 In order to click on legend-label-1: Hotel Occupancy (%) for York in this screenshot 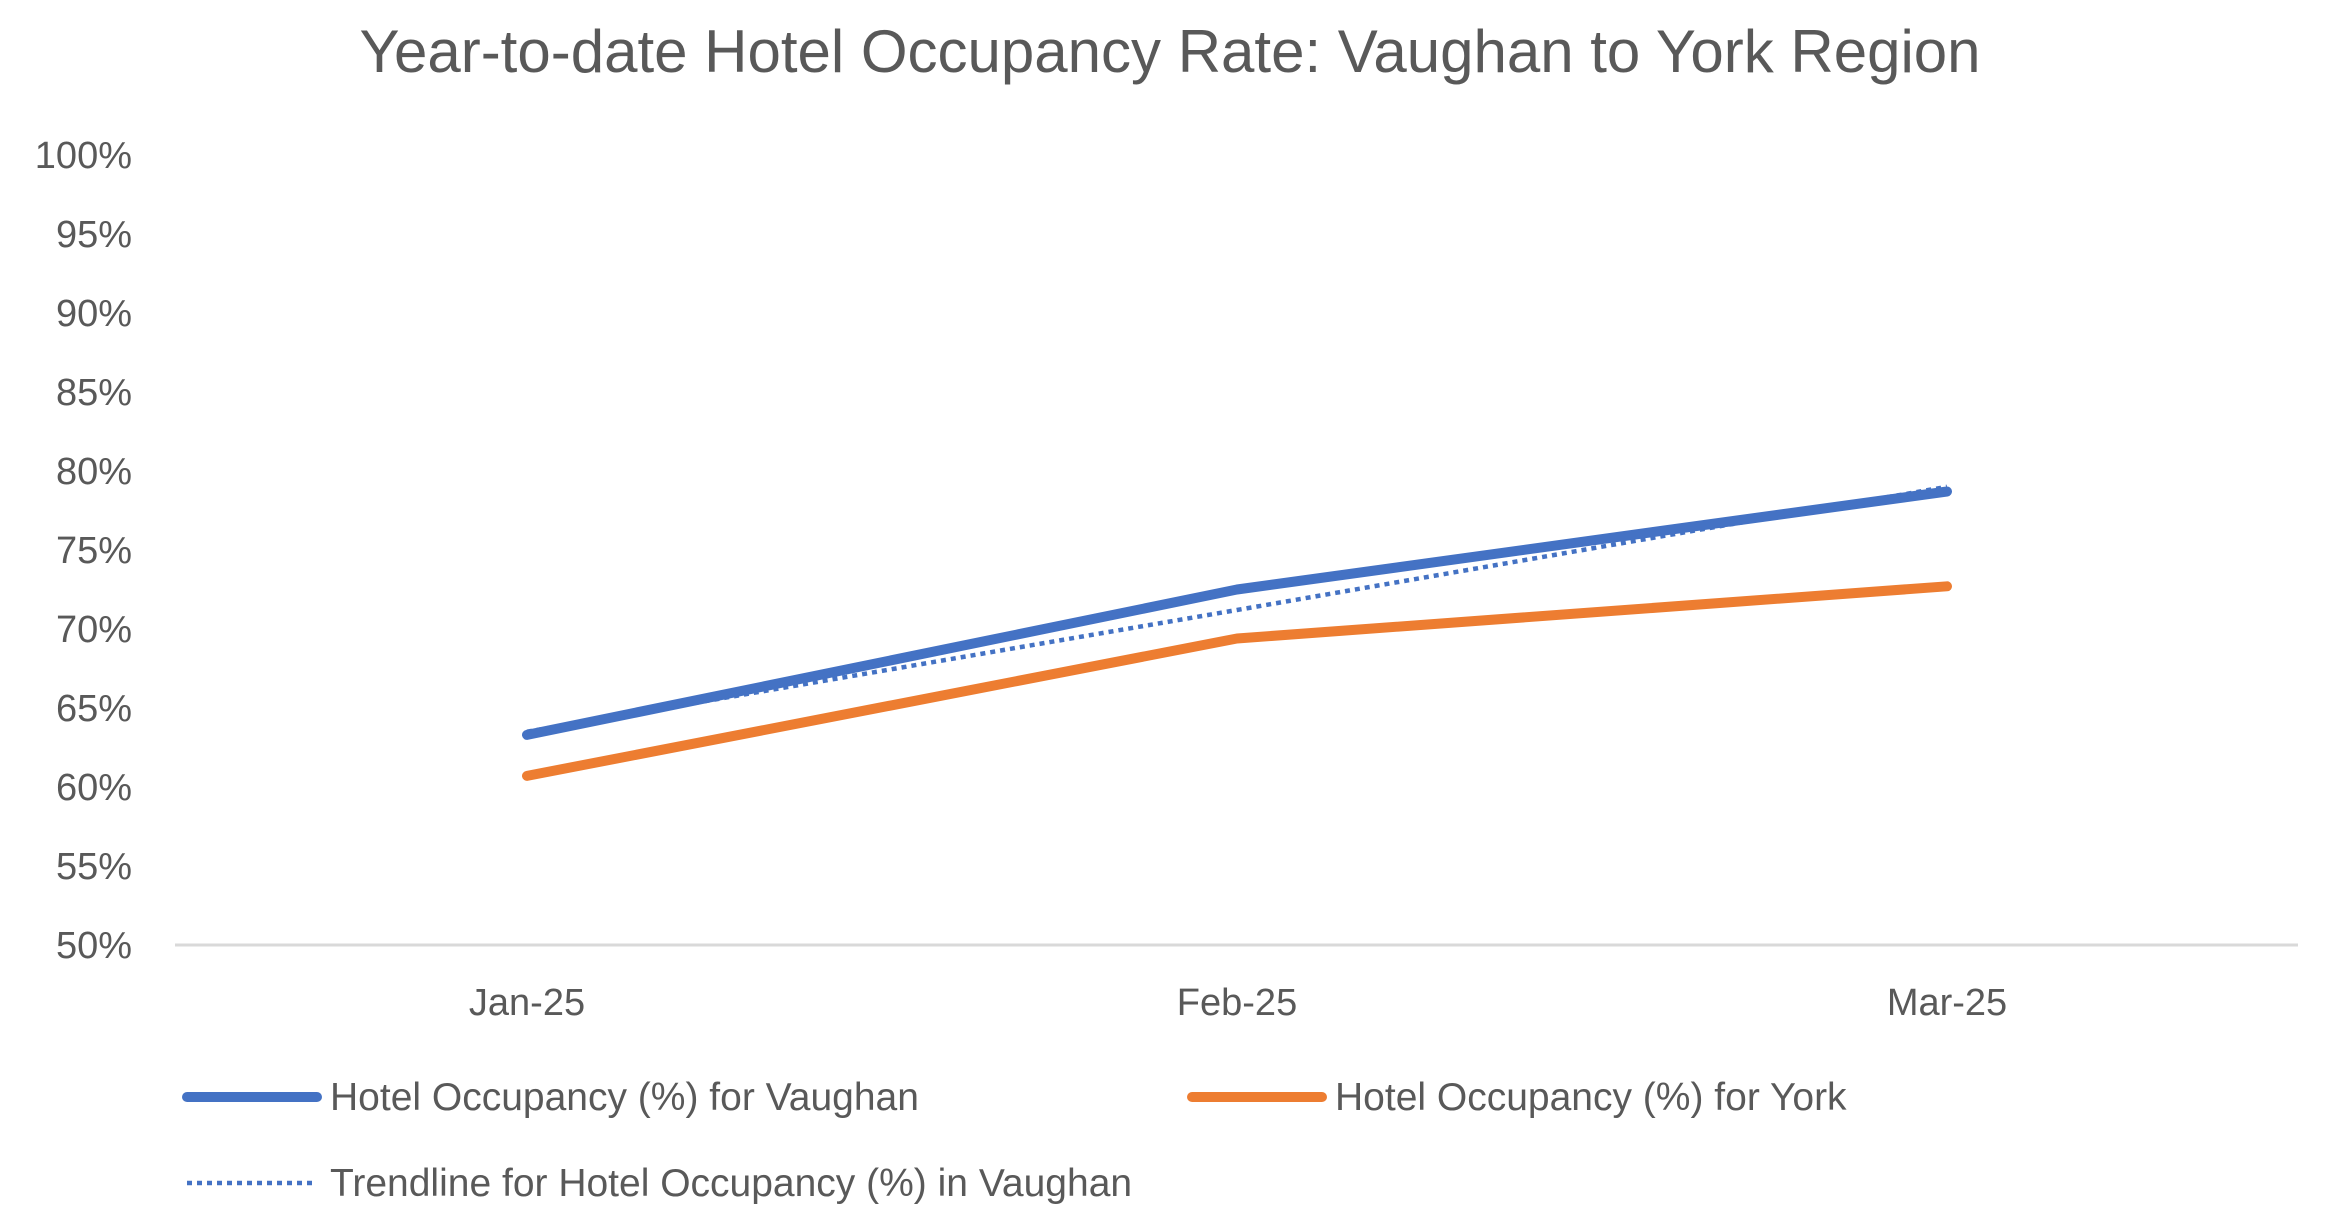, I will do `click(1591, 1097)`.